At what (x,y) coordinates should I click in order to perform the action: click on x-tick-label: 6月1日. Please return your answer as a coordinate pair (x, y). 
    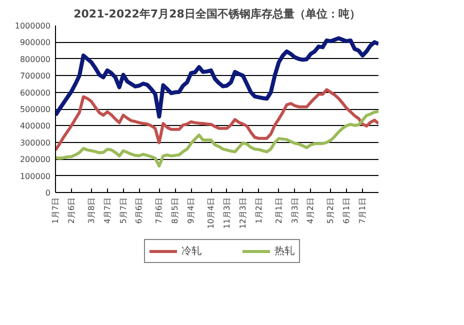
    Looking at the image, I should click on (347, 210).